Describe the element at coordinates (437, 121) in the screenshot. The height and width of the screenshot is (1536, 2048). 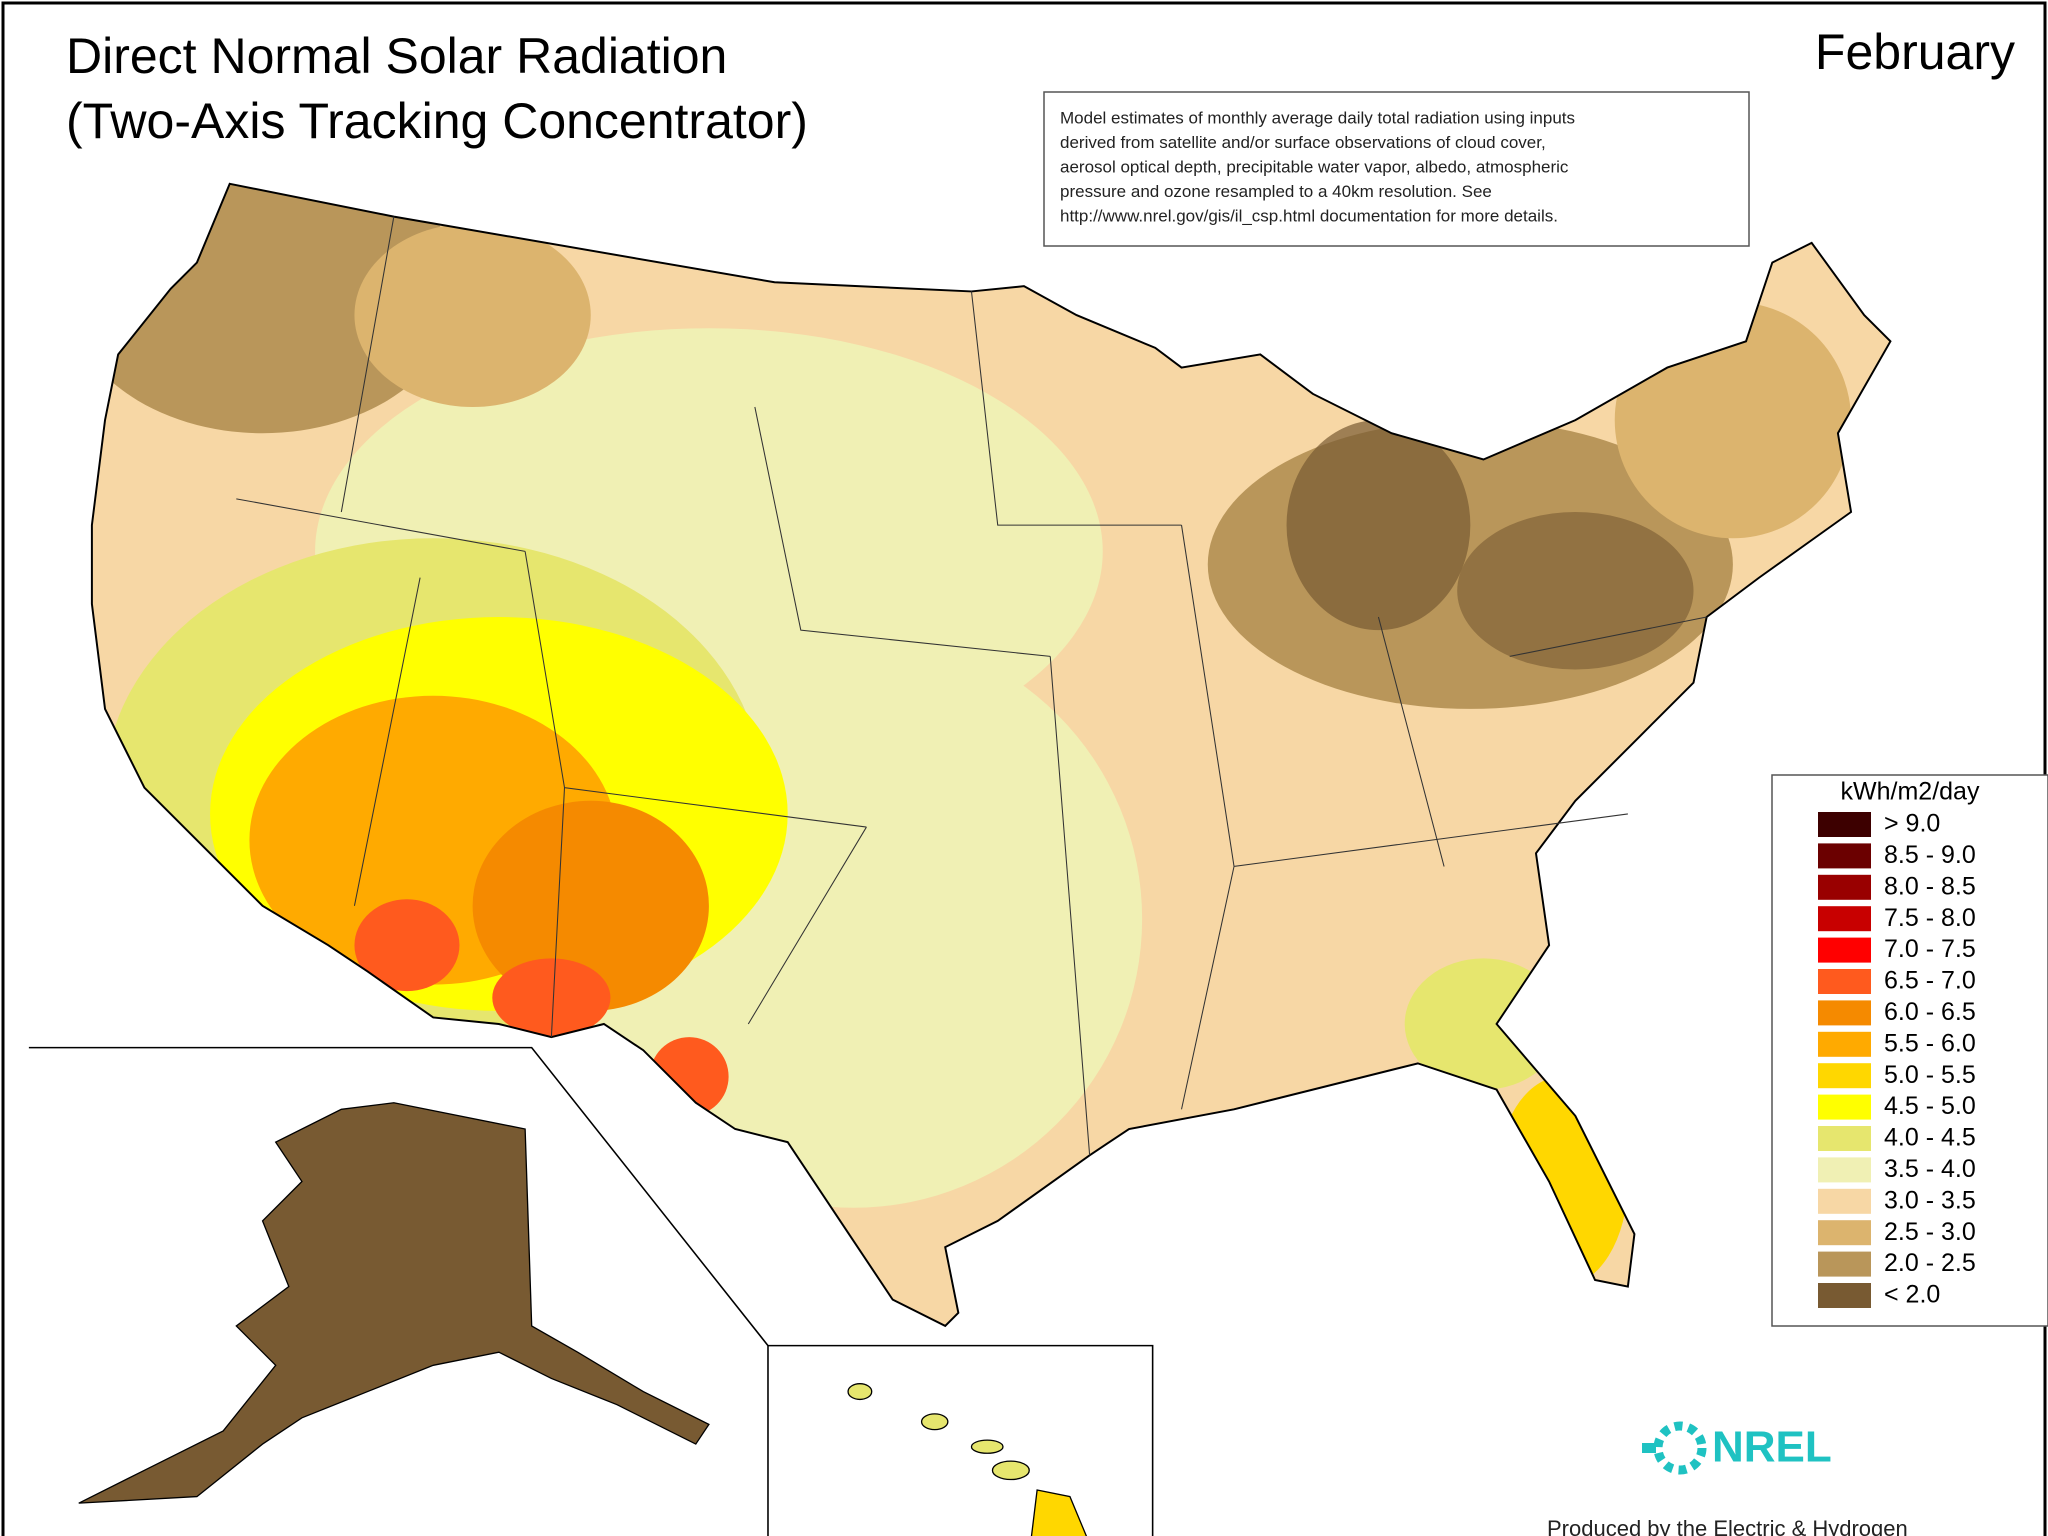
I see `title-line: (Two-Axis Tracking Concentrator)` at that location.